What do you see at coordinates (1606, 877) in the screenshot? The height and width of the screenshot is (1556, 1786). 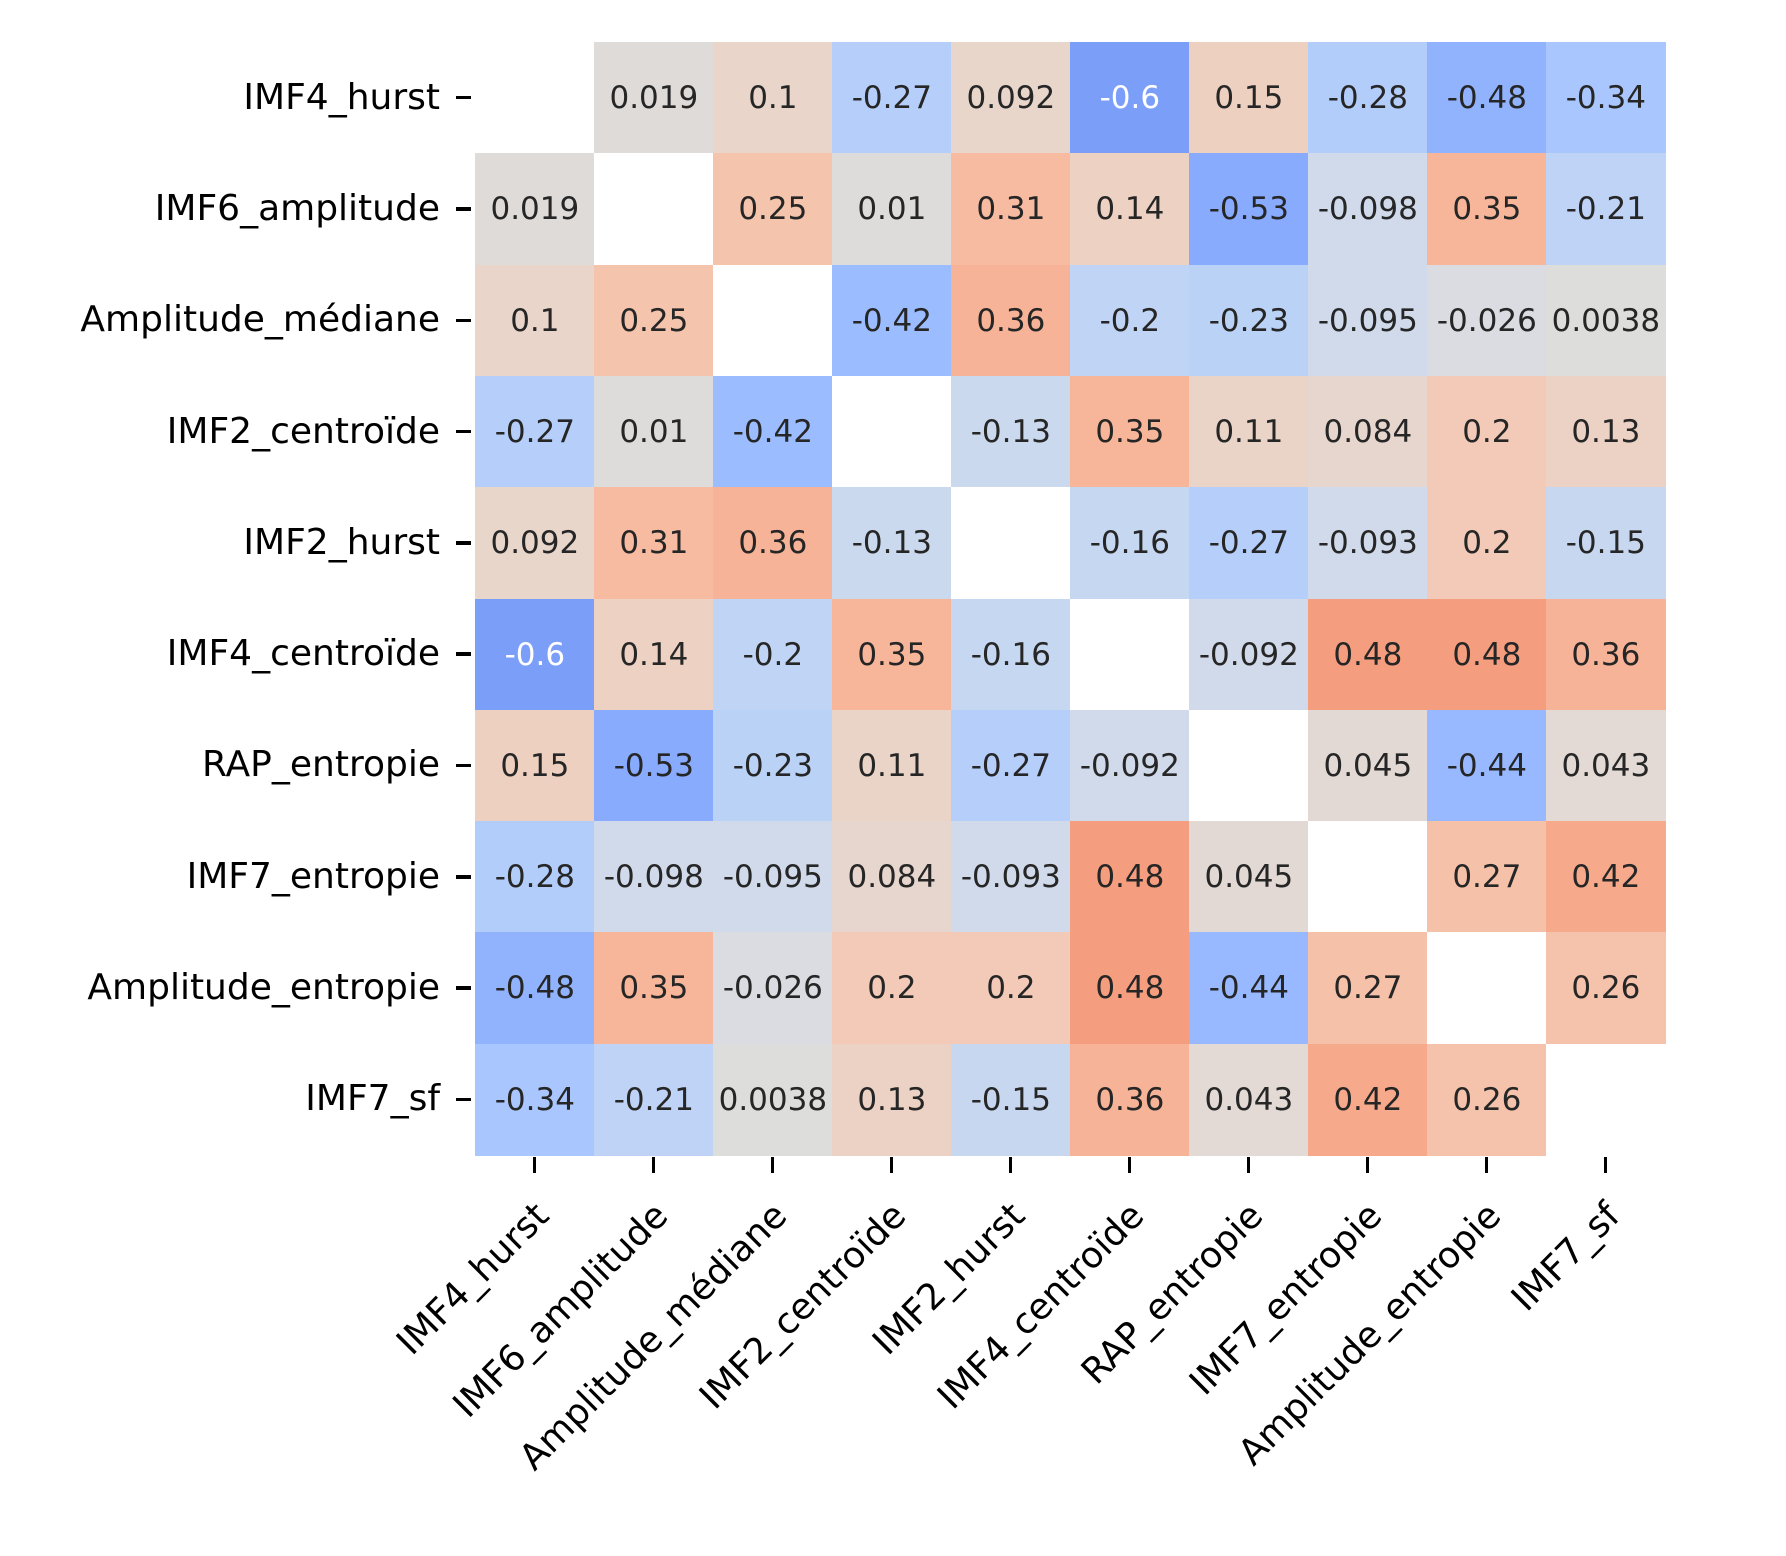 I see `heatmap-cell: 0.42` at bounding box center [1606, 877].